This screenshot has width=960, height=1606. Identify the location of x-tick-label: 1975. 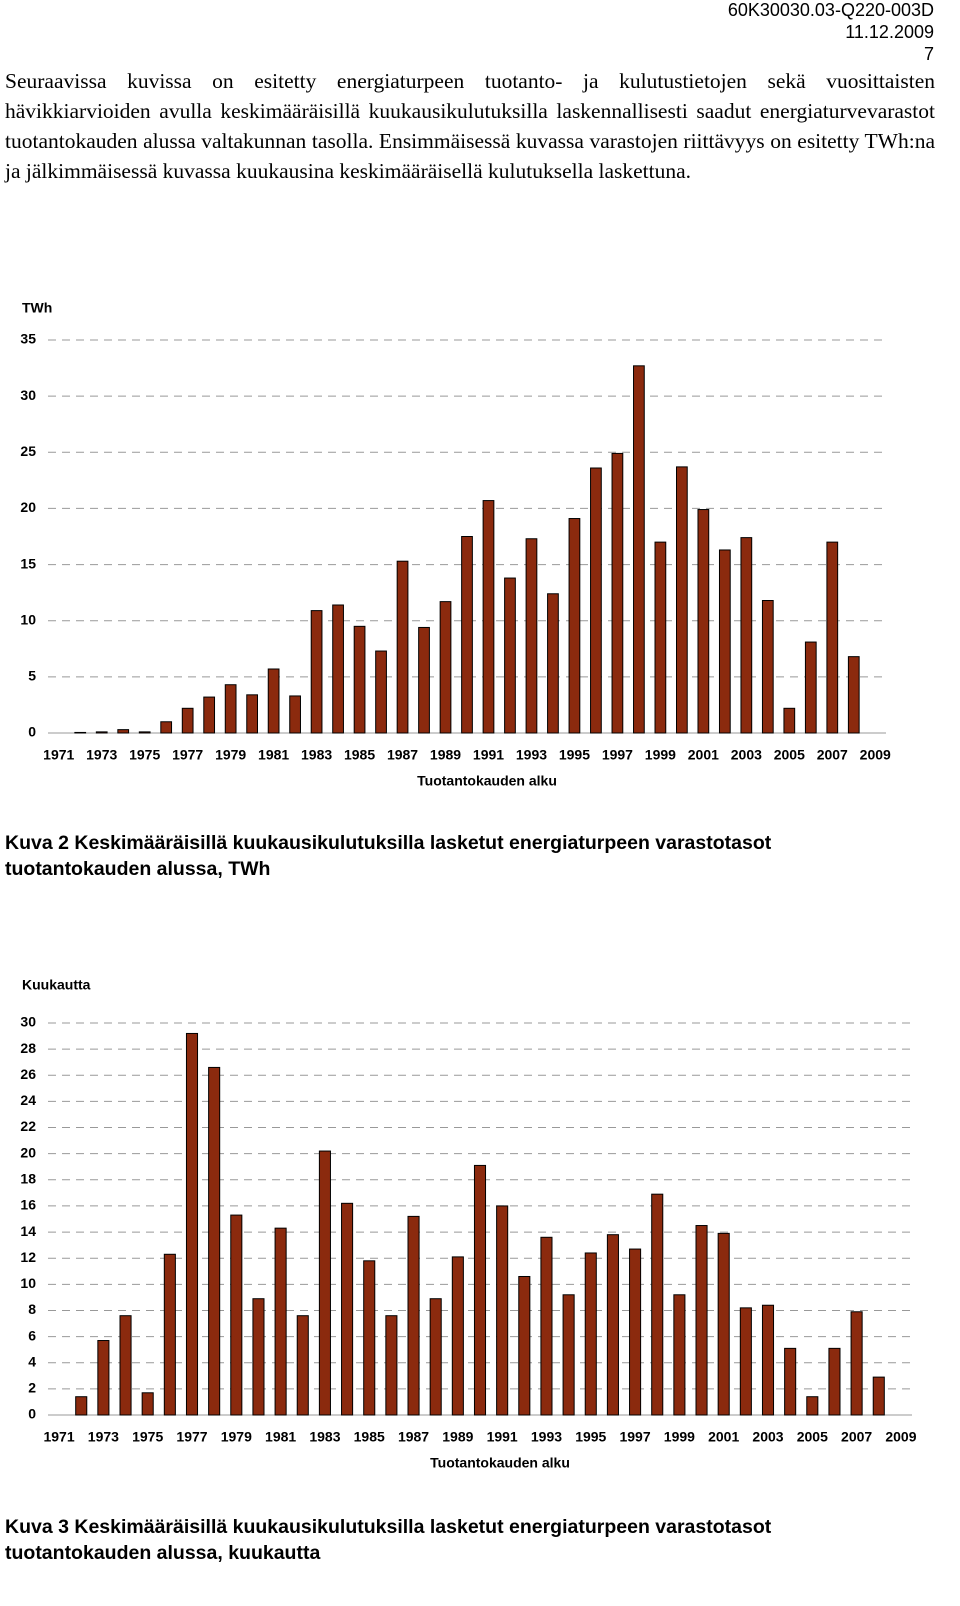
(147, 1437).